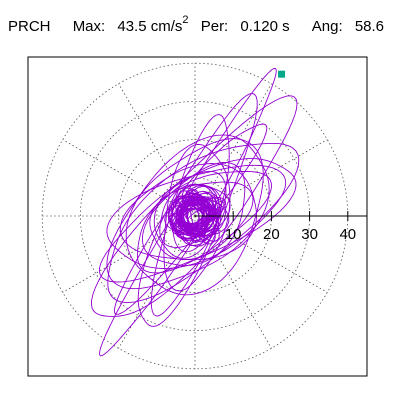 This screenshot has width=400, height=400. What do you see at coordinates (271, 234) in the screenshot?
I see `tick-label-20: 20` at bounding box center [271, 234].